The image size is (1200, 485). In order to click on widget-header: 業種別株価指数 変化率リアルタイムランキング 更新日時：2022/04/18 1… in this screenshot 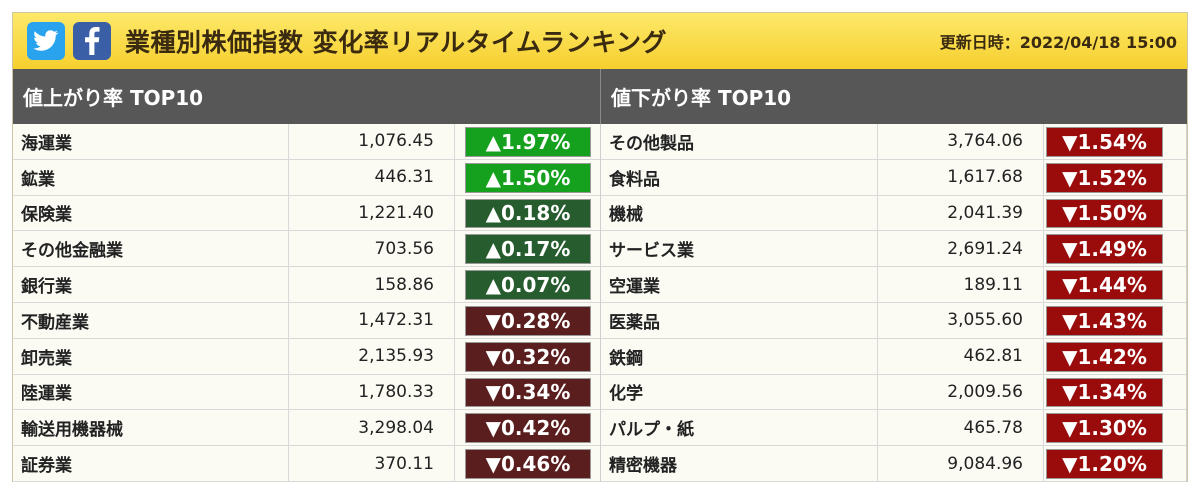, I will do `click(600, 41)`.